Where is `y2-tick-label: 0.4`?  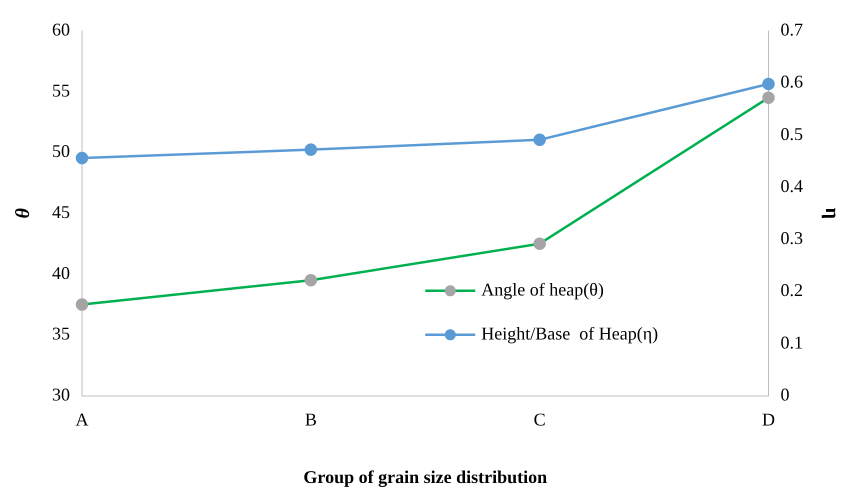
y2-tick-label: 0.4 is located at coordinates (791, 186).